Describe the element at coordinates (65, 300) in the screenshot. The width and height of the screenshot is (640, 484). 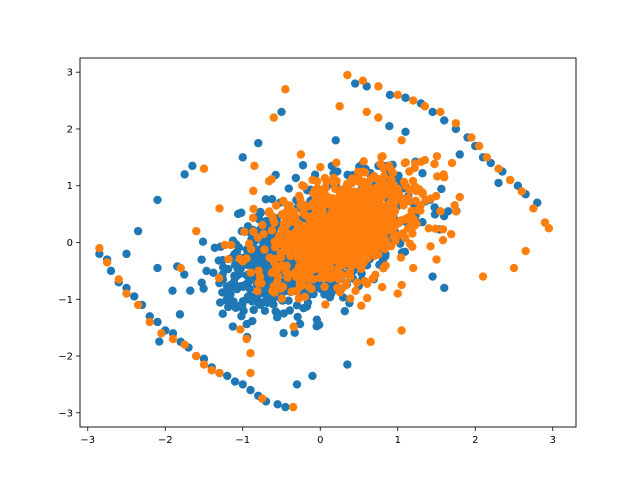
I see `y-tick-label: −1` at that location.